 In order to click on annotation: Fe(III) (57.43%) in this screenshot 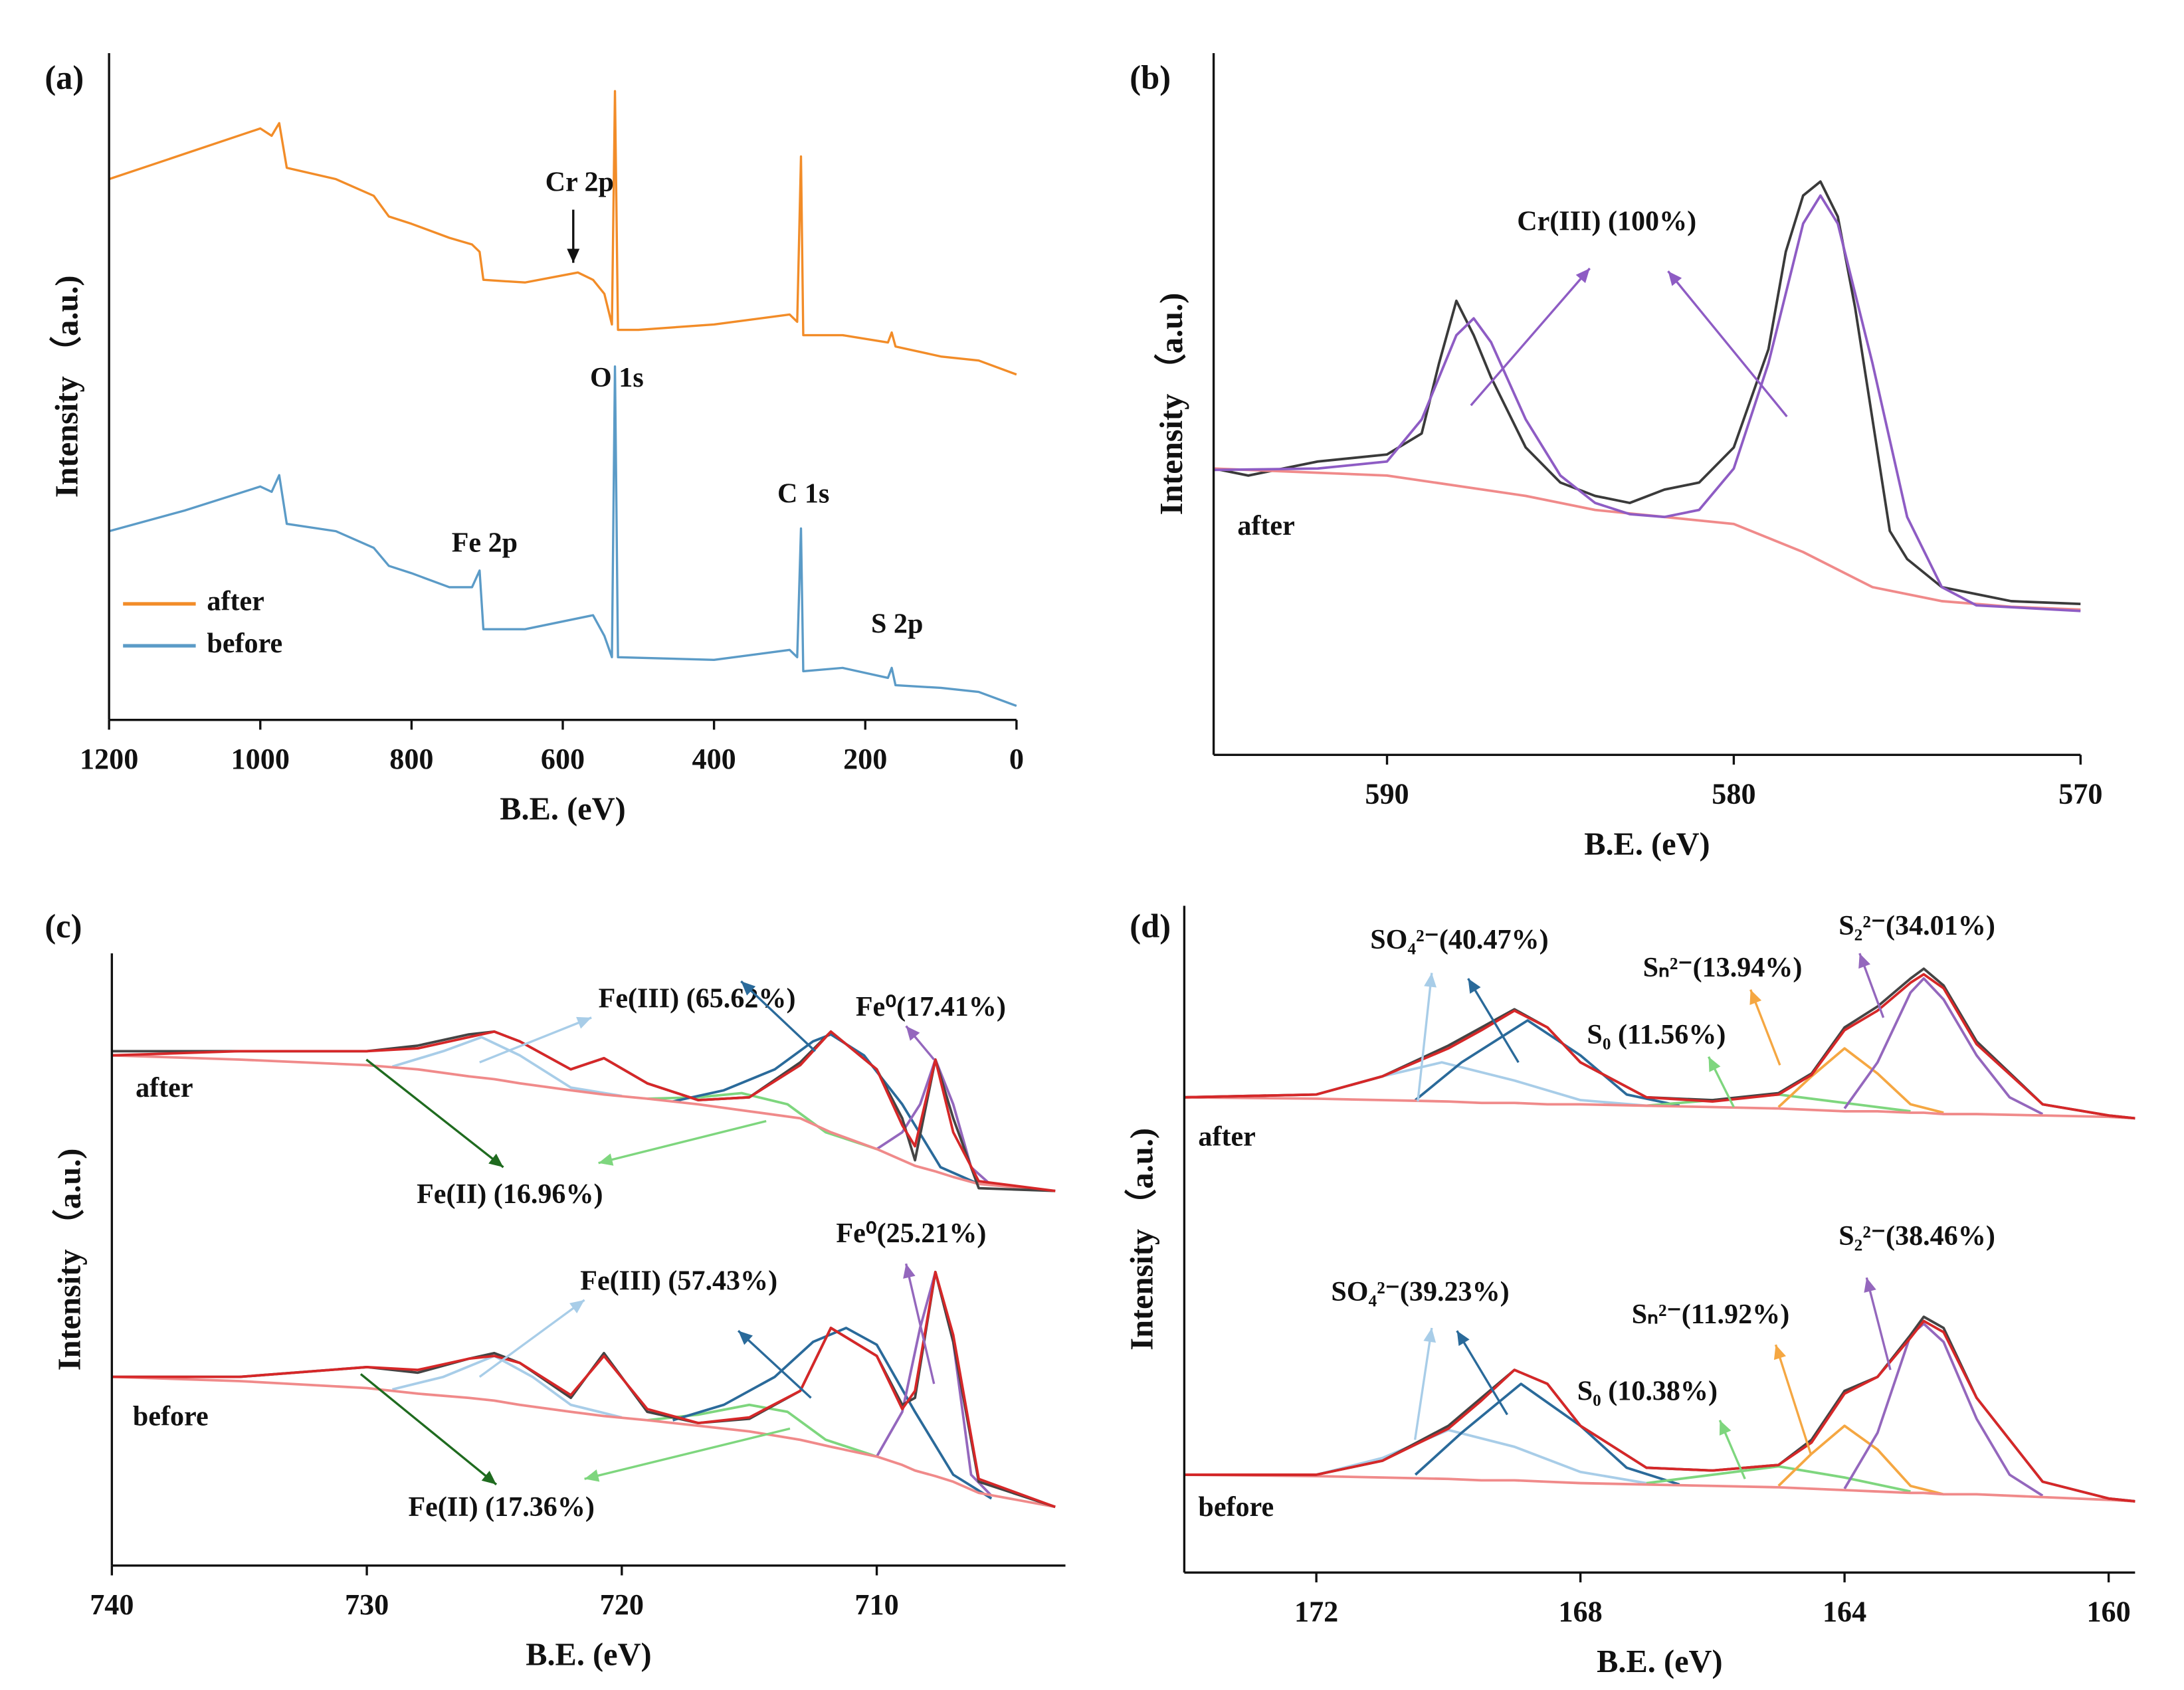, I will do `click(678, 1281)`.